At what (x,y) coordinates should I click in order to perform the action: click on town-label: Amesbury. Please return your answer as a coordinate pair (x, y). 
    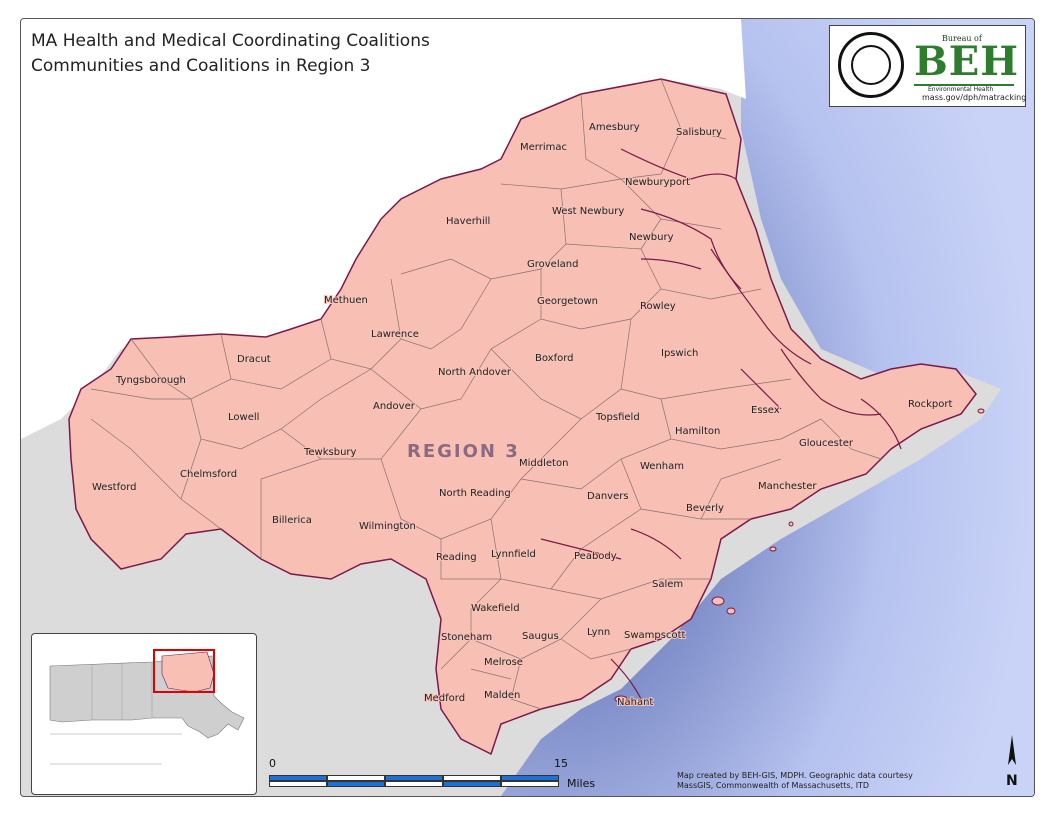
    Looking at the image, I should click on (614, 127).